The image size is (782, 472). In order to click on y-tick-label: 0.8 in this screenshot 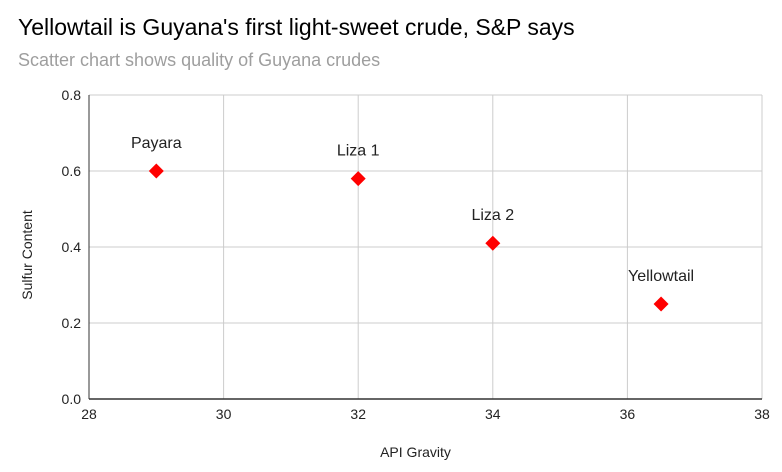, I will do `click(72, 95)`.